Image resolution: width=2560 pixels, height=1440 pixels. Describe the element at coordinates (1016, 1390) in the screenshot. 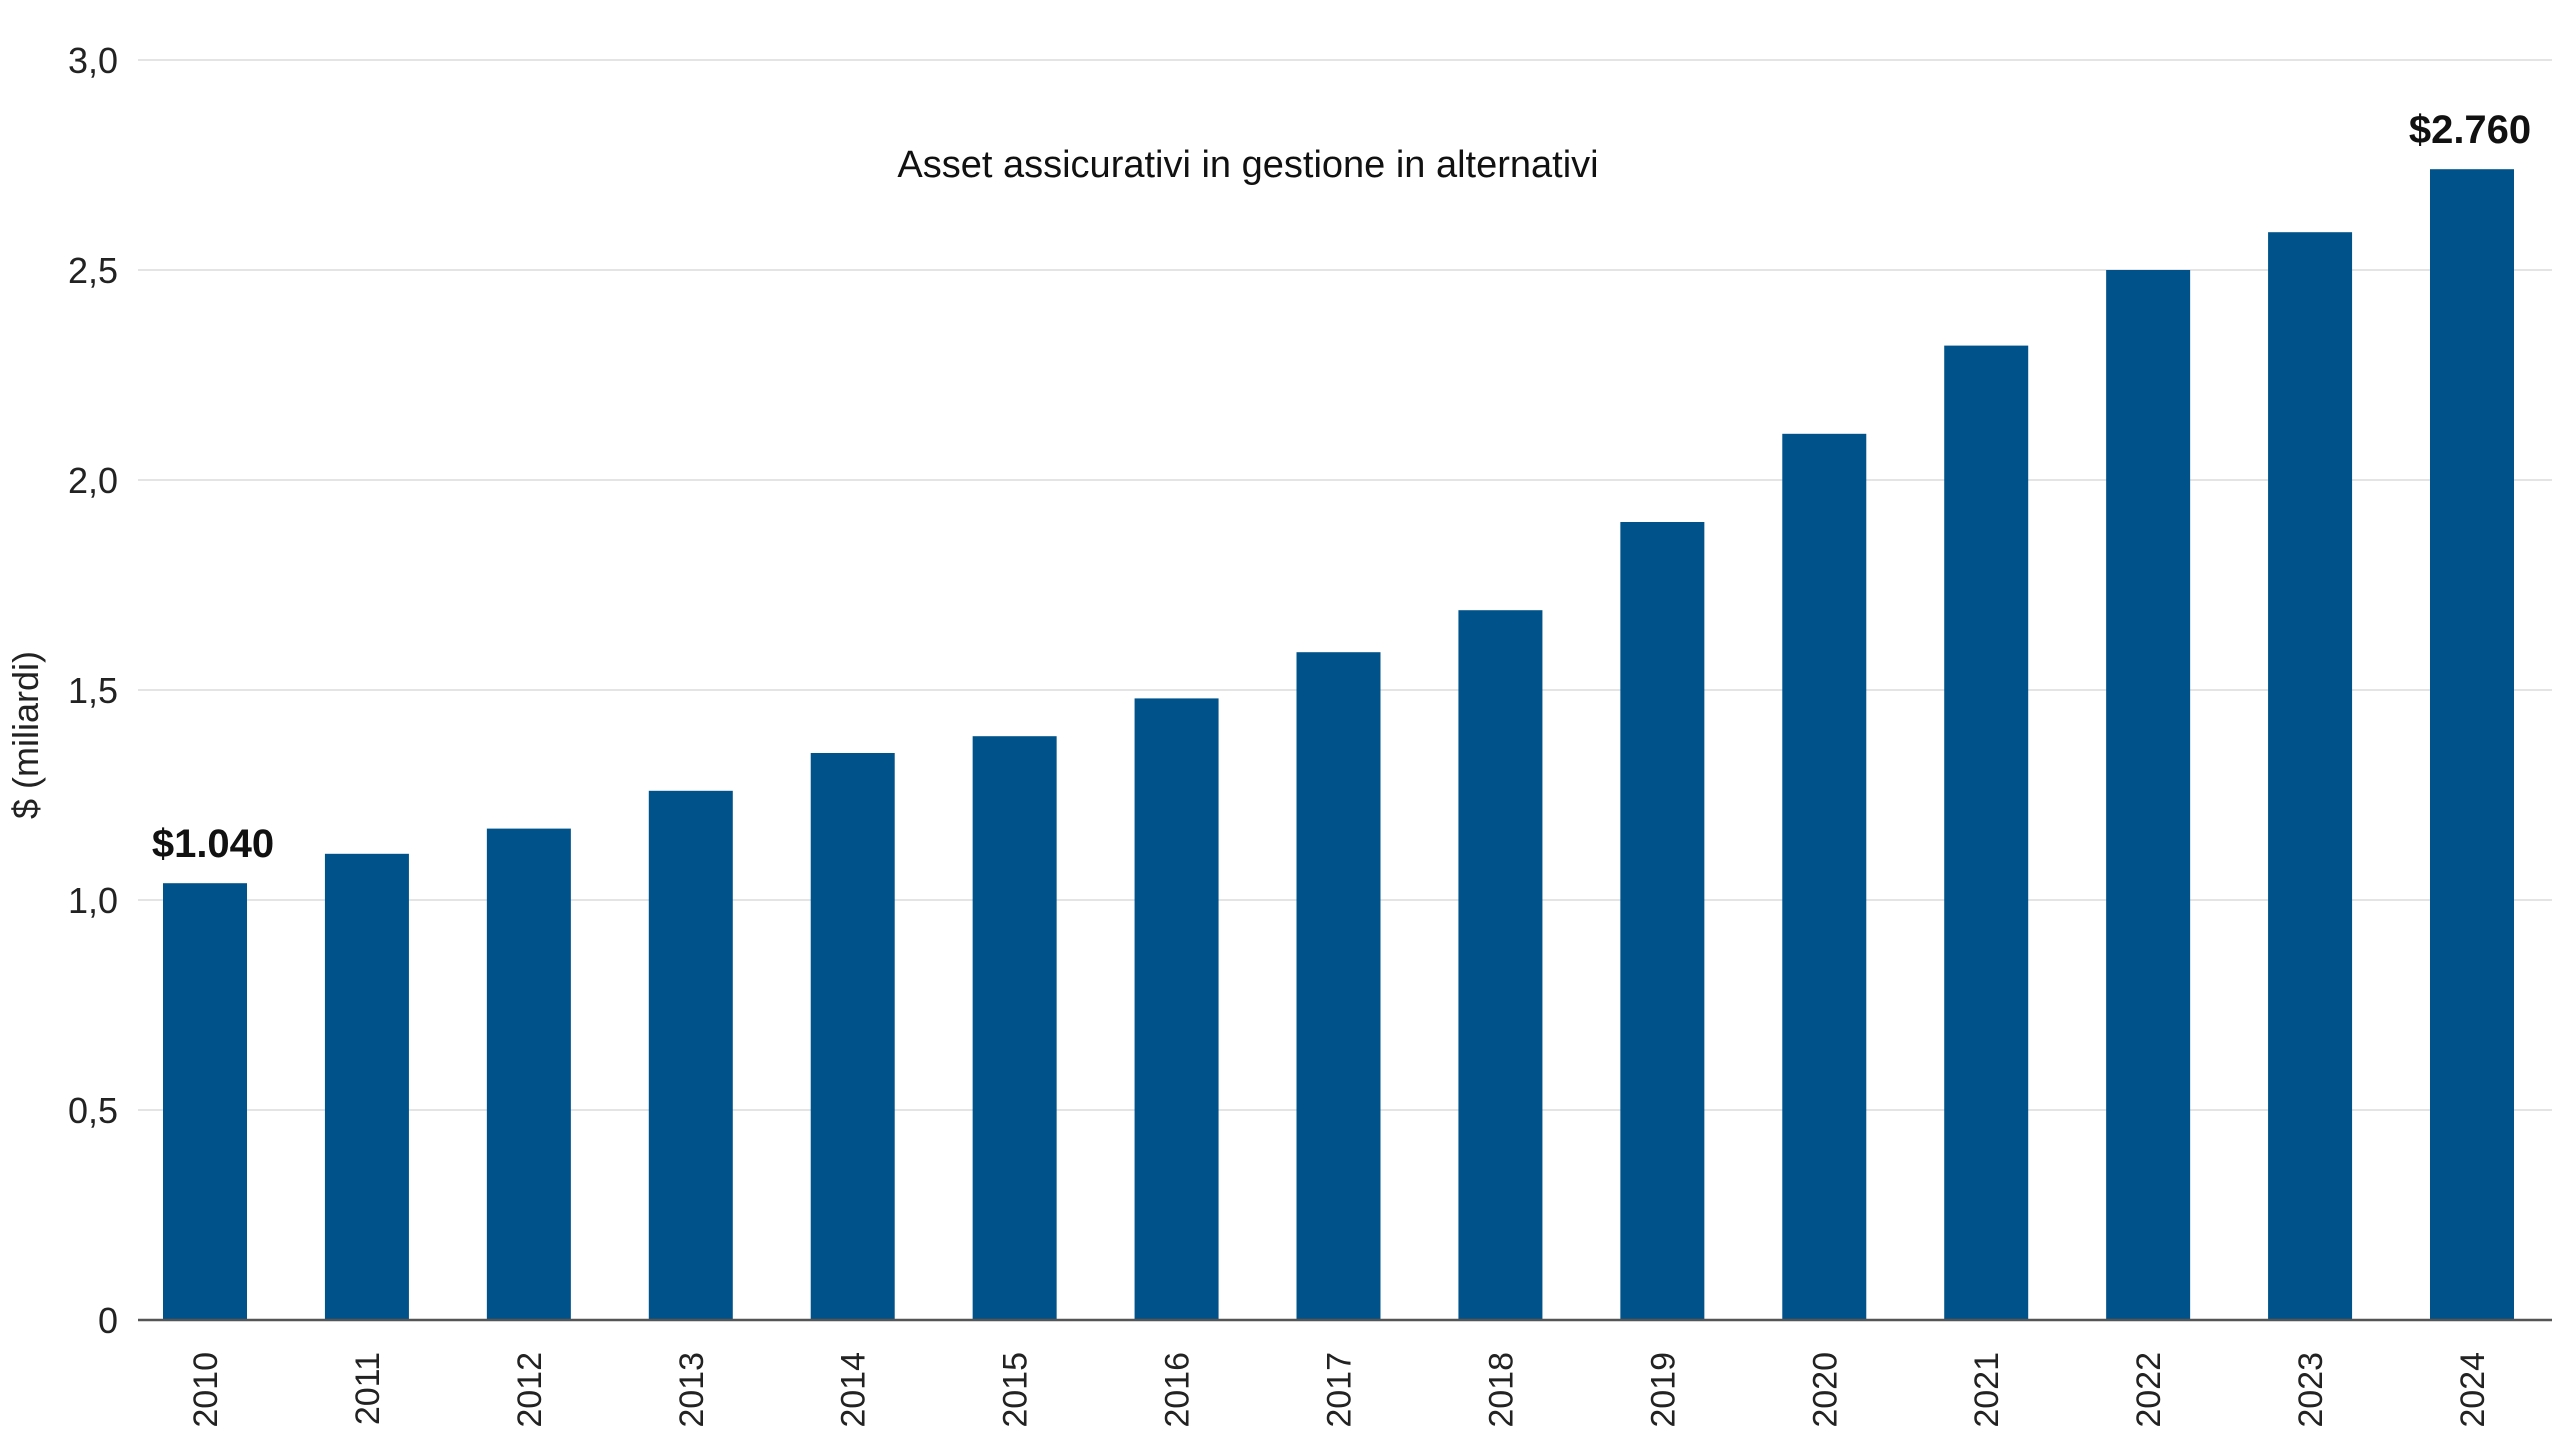

I see `x-tick-label: 2015` at that location.